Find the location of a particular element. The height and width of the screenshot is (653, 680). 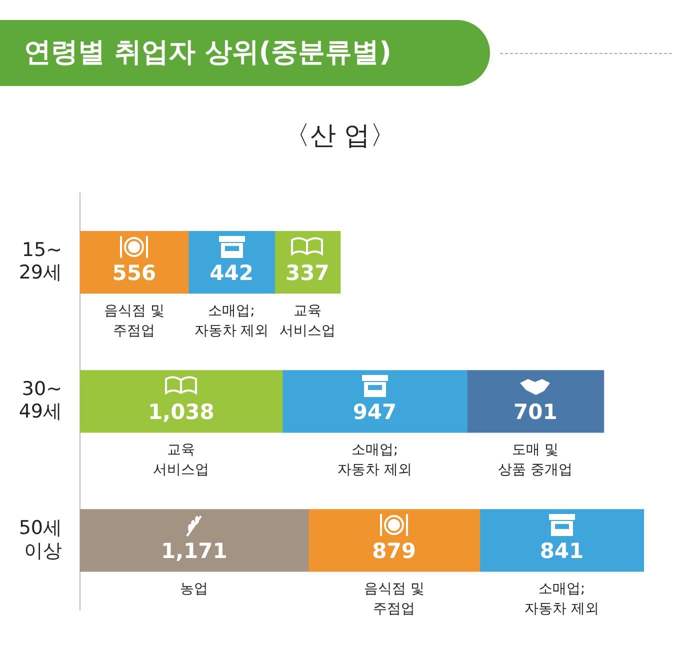

data-label: 442 is located at coordinates (232, 272).